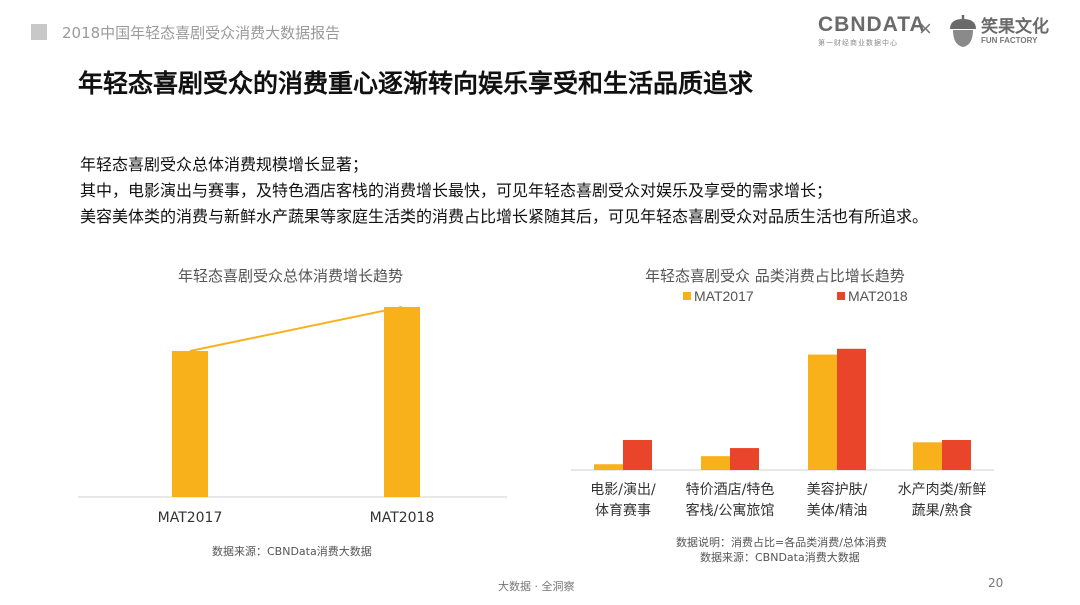 The image size is (1080, 605). What do you see at coordinates (780, 557) in the screenshot?
I see `chart2-source: 数据来源：CBNData消费大数据` at bounding box center [780, 557].